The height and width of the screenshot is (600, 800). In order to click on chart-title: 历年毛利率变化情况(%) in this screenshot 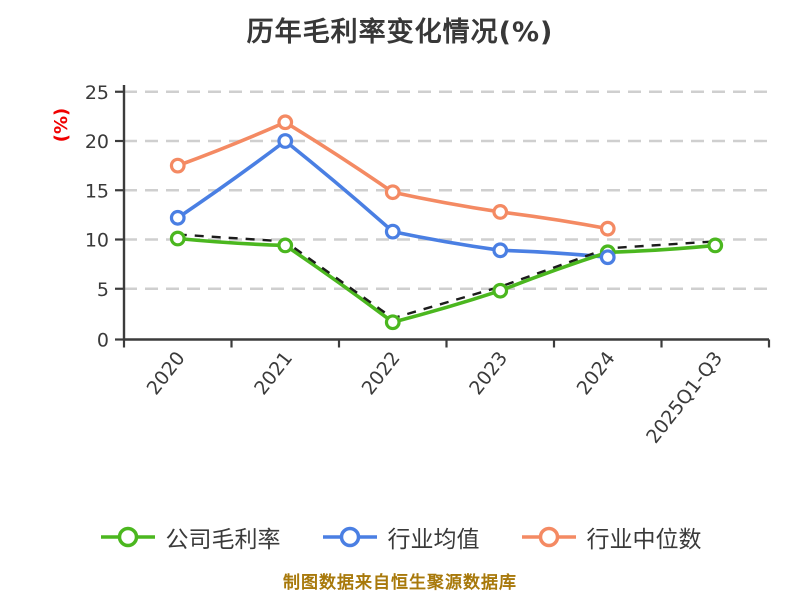, I will do `click(400, 32)`.